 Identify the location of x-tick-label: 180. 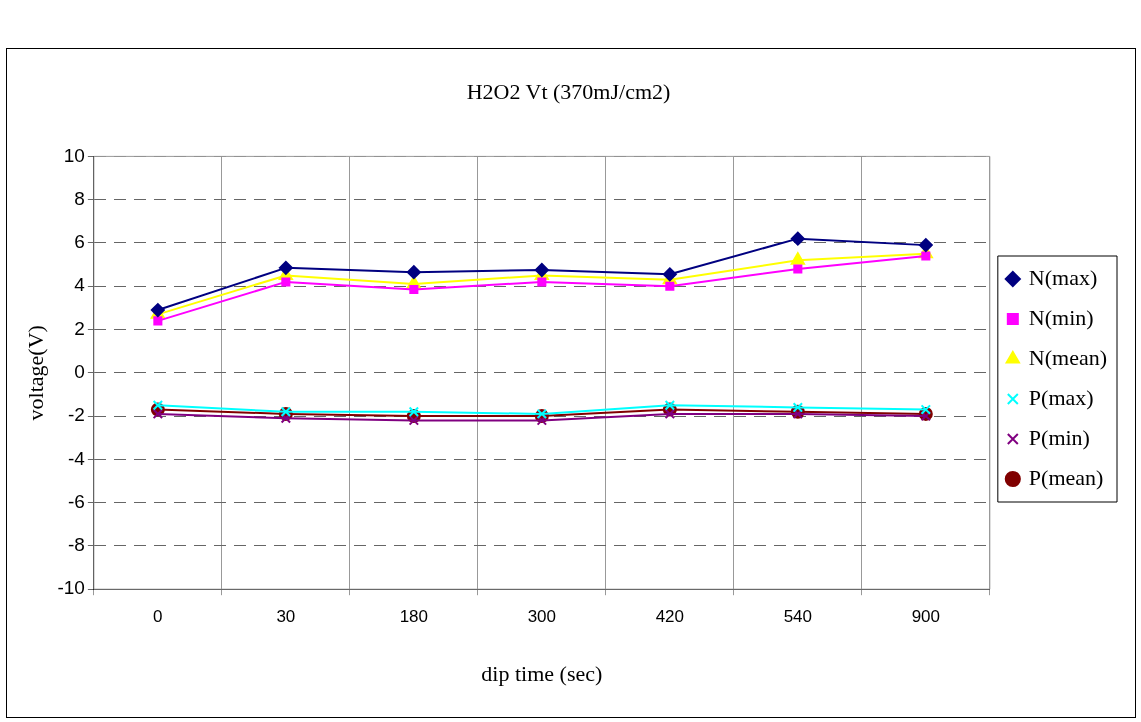
(414, 617).